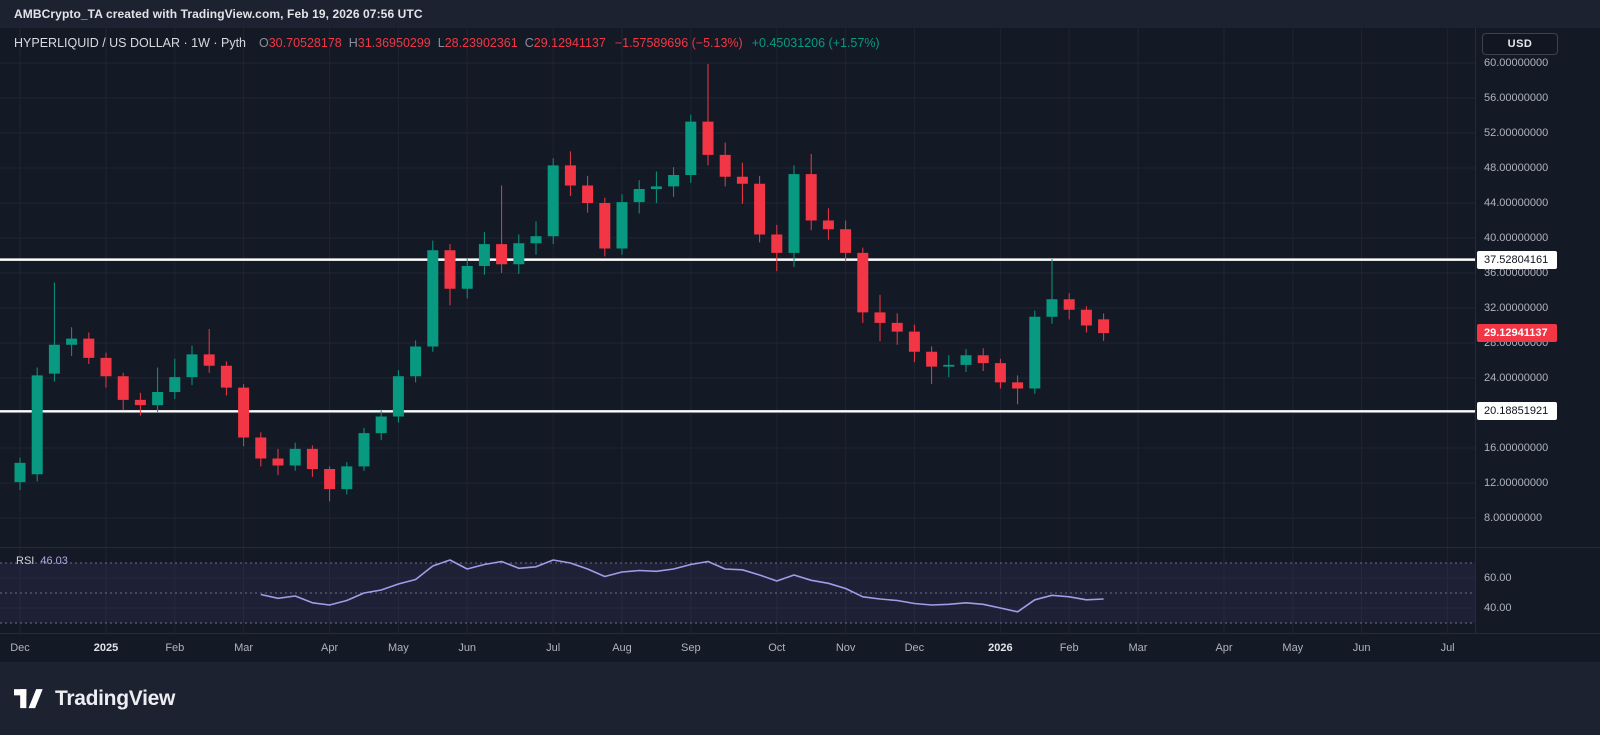 The image size is (1600, 735). I want to click on time-axis-label: Aug, so click(622, 648).